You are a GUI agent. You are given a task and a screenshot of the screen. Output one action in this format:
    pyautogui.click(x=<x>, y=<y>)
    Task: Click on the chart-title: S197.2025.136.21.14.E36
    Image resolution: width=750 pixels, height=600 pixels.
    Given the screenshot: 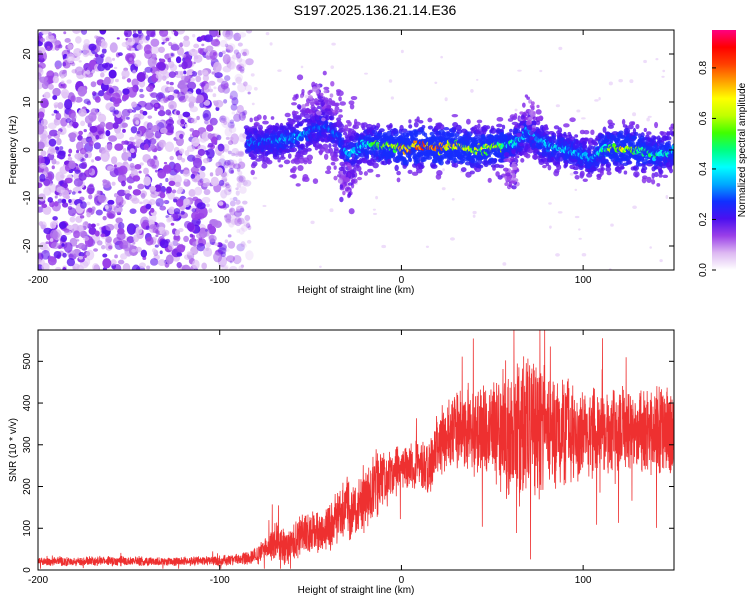 What is the action you would take?
    pyautogui.click(x=375, y=10)
    